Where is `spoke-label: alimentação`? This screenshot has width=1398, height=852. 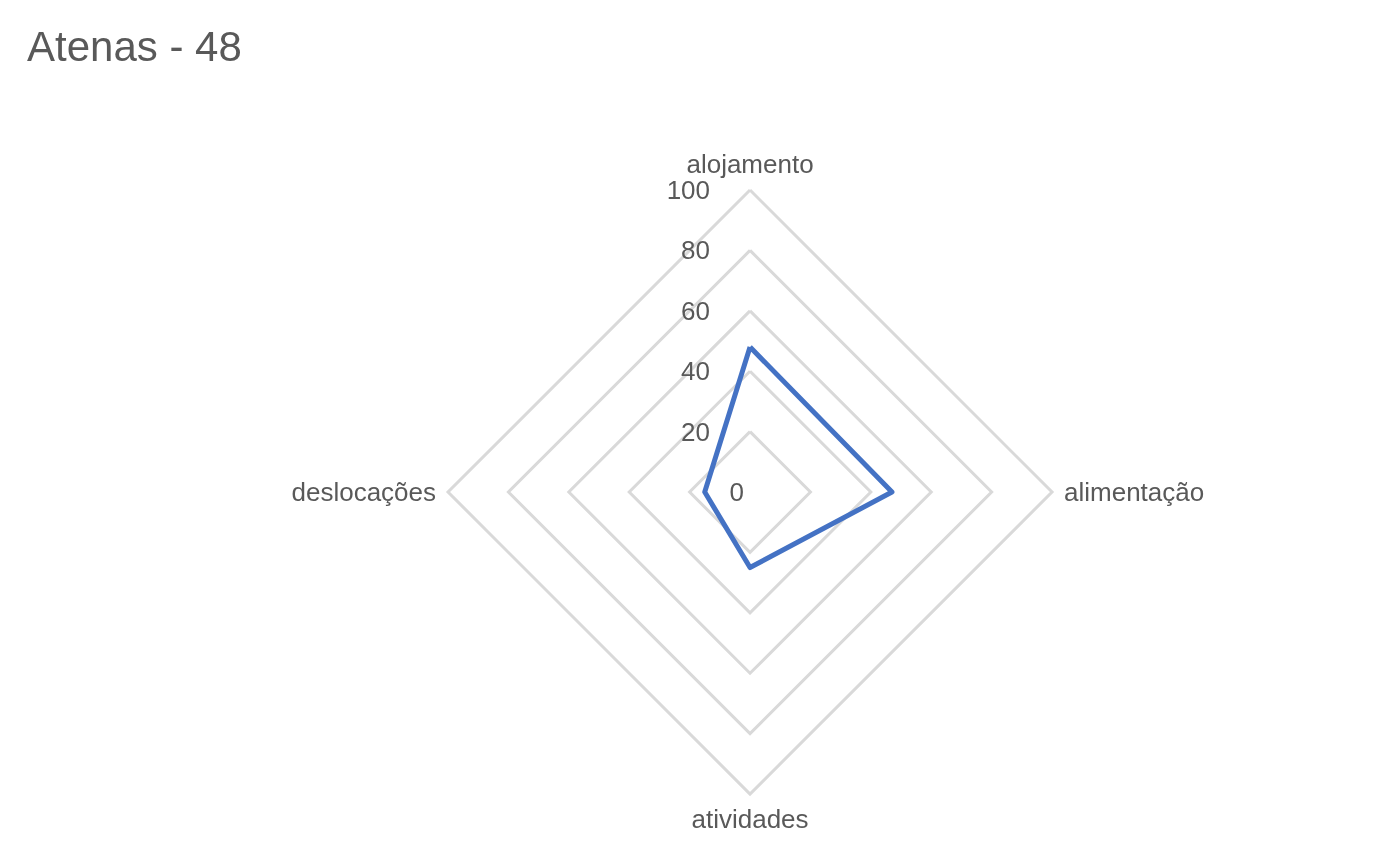 spoke-label: alimentação is located at coordinates (1134, 492).